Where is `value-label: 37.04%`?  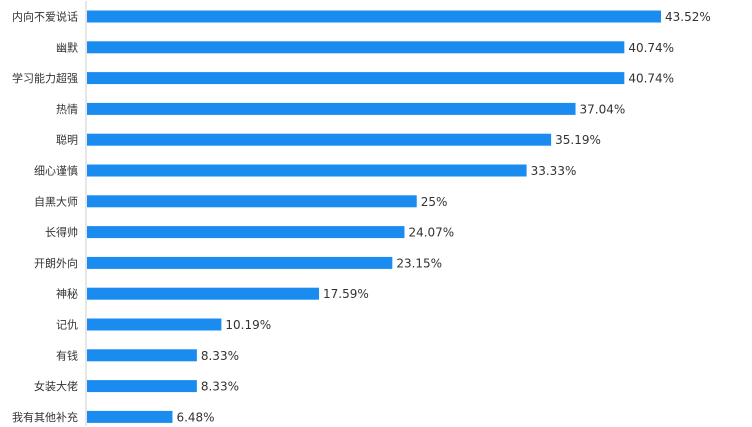 value-label: 37.04% is located at coordinates (603, 109).